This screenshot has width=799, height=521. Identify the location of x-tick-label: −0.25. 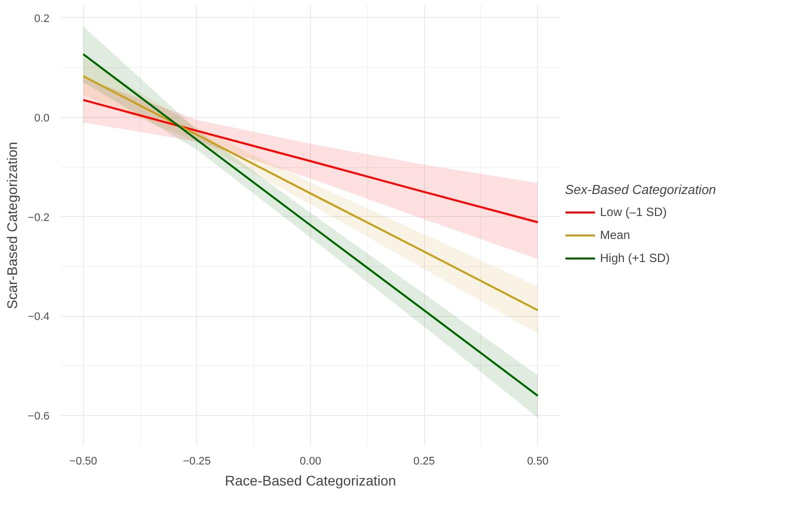
(196, 462).